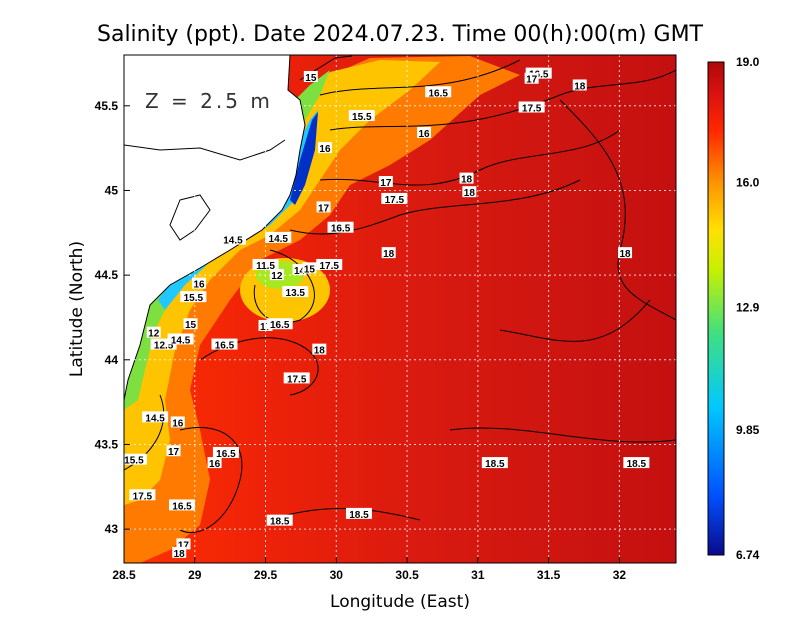 This screenshot has height=618, width=800. I want to click on colorbar-tick-label: 9.85, so click(748, 430).